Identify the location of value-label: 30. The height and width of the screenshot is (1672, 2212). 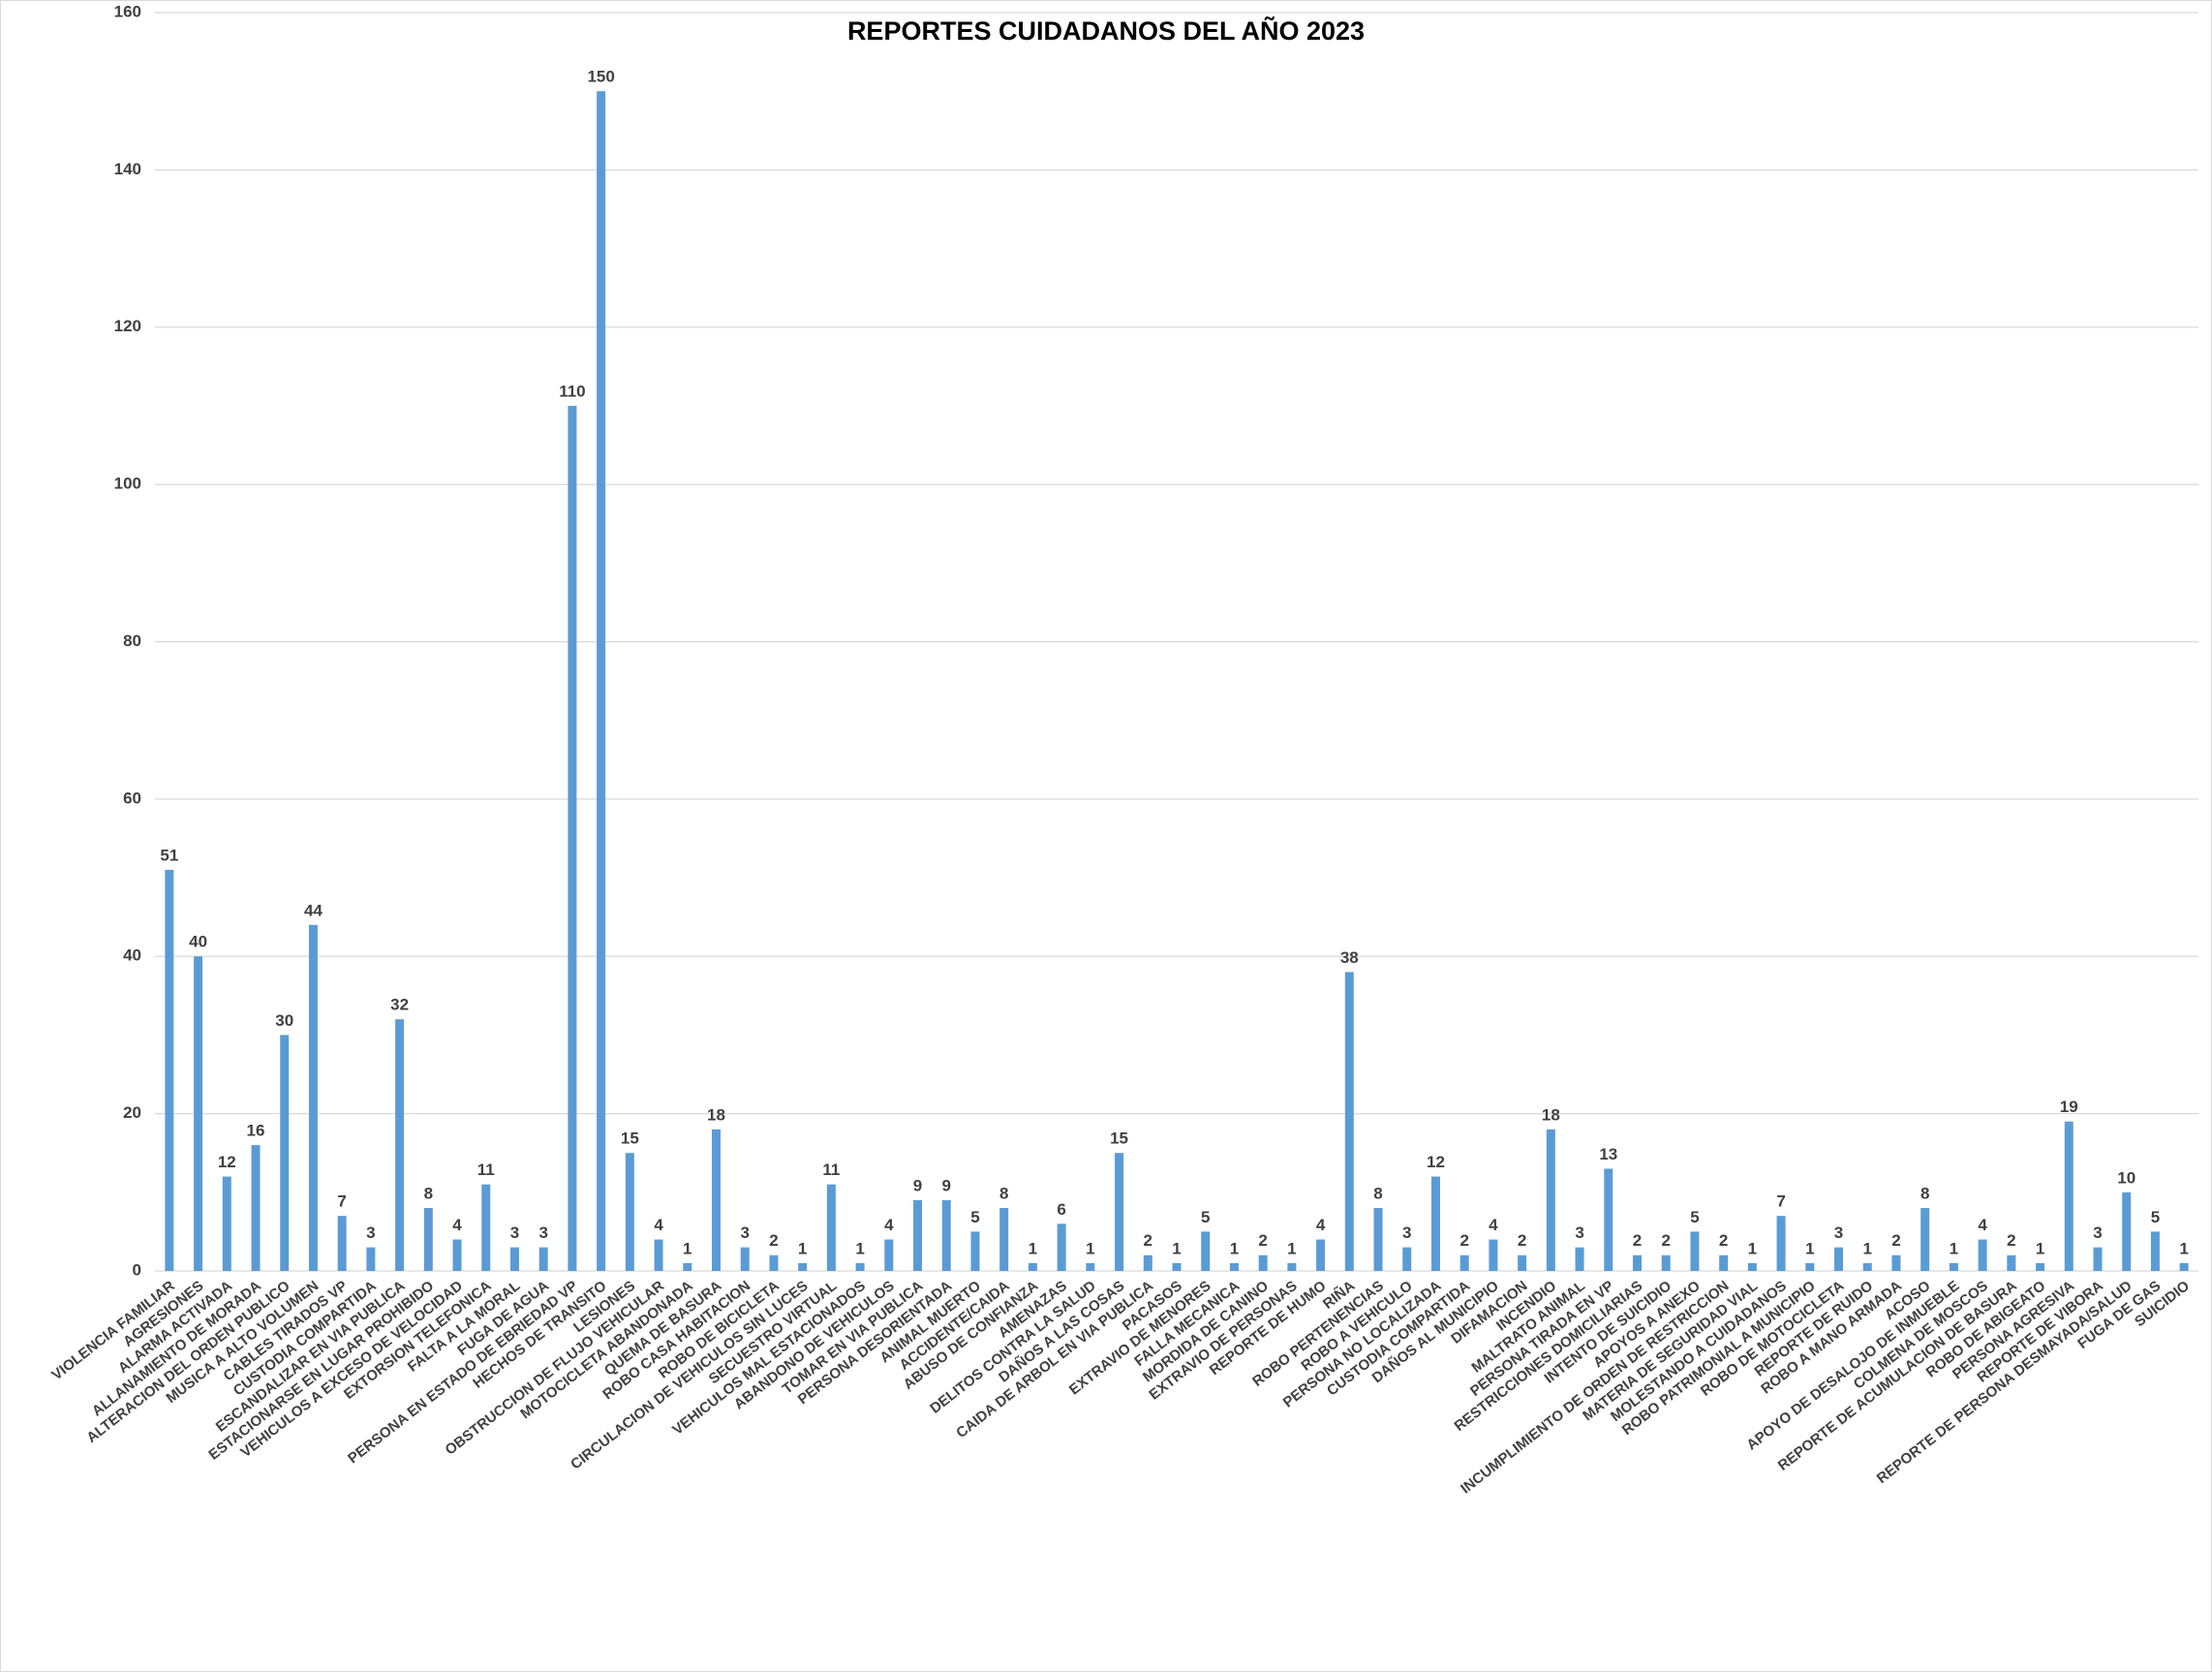
(284, 1020).